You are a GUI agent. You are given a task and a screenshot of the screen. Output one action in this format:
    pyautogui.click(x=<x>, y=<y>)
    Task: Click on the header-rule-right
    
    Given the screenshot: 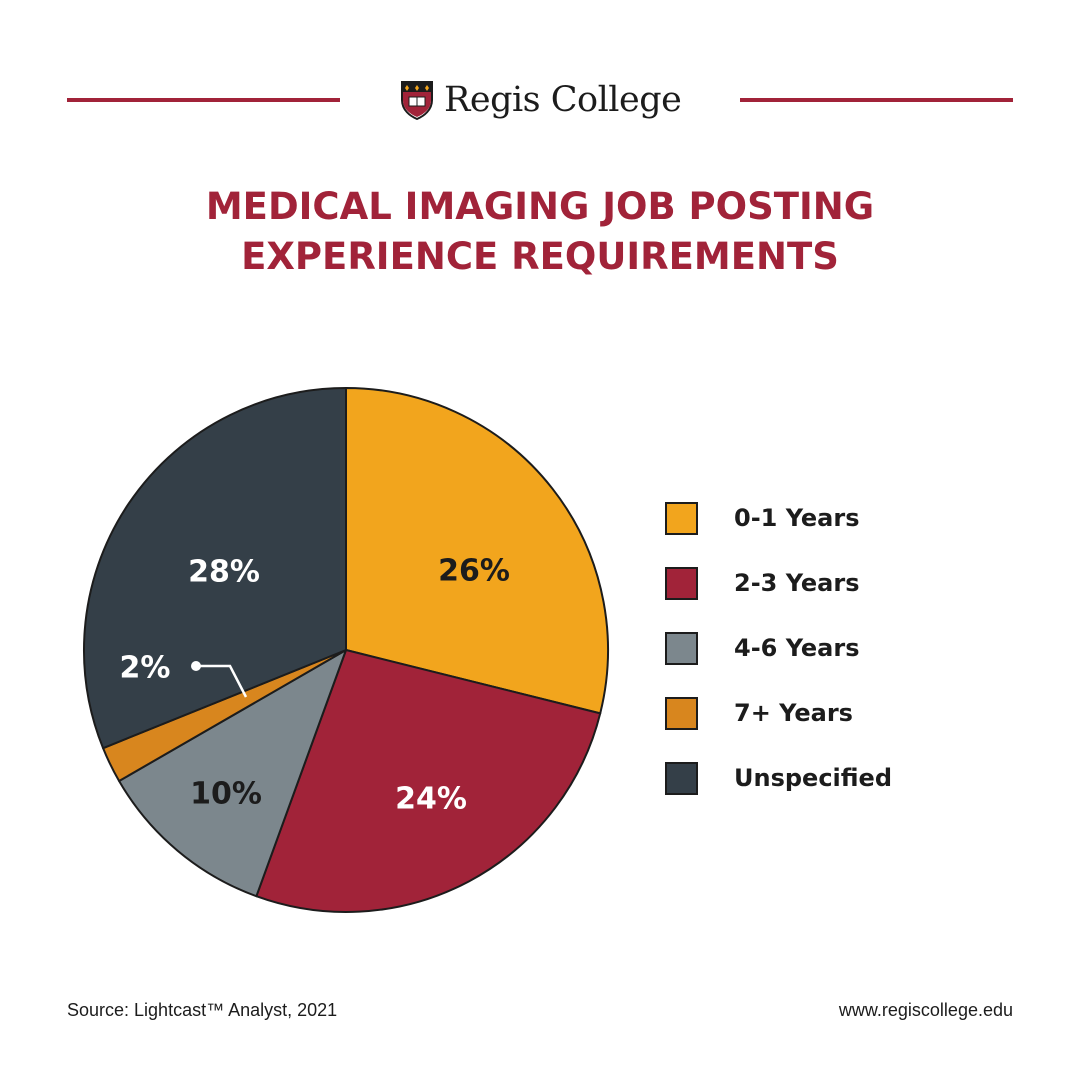 What is the action you would take?
    pyautogui.click(x=876, y=100)
    